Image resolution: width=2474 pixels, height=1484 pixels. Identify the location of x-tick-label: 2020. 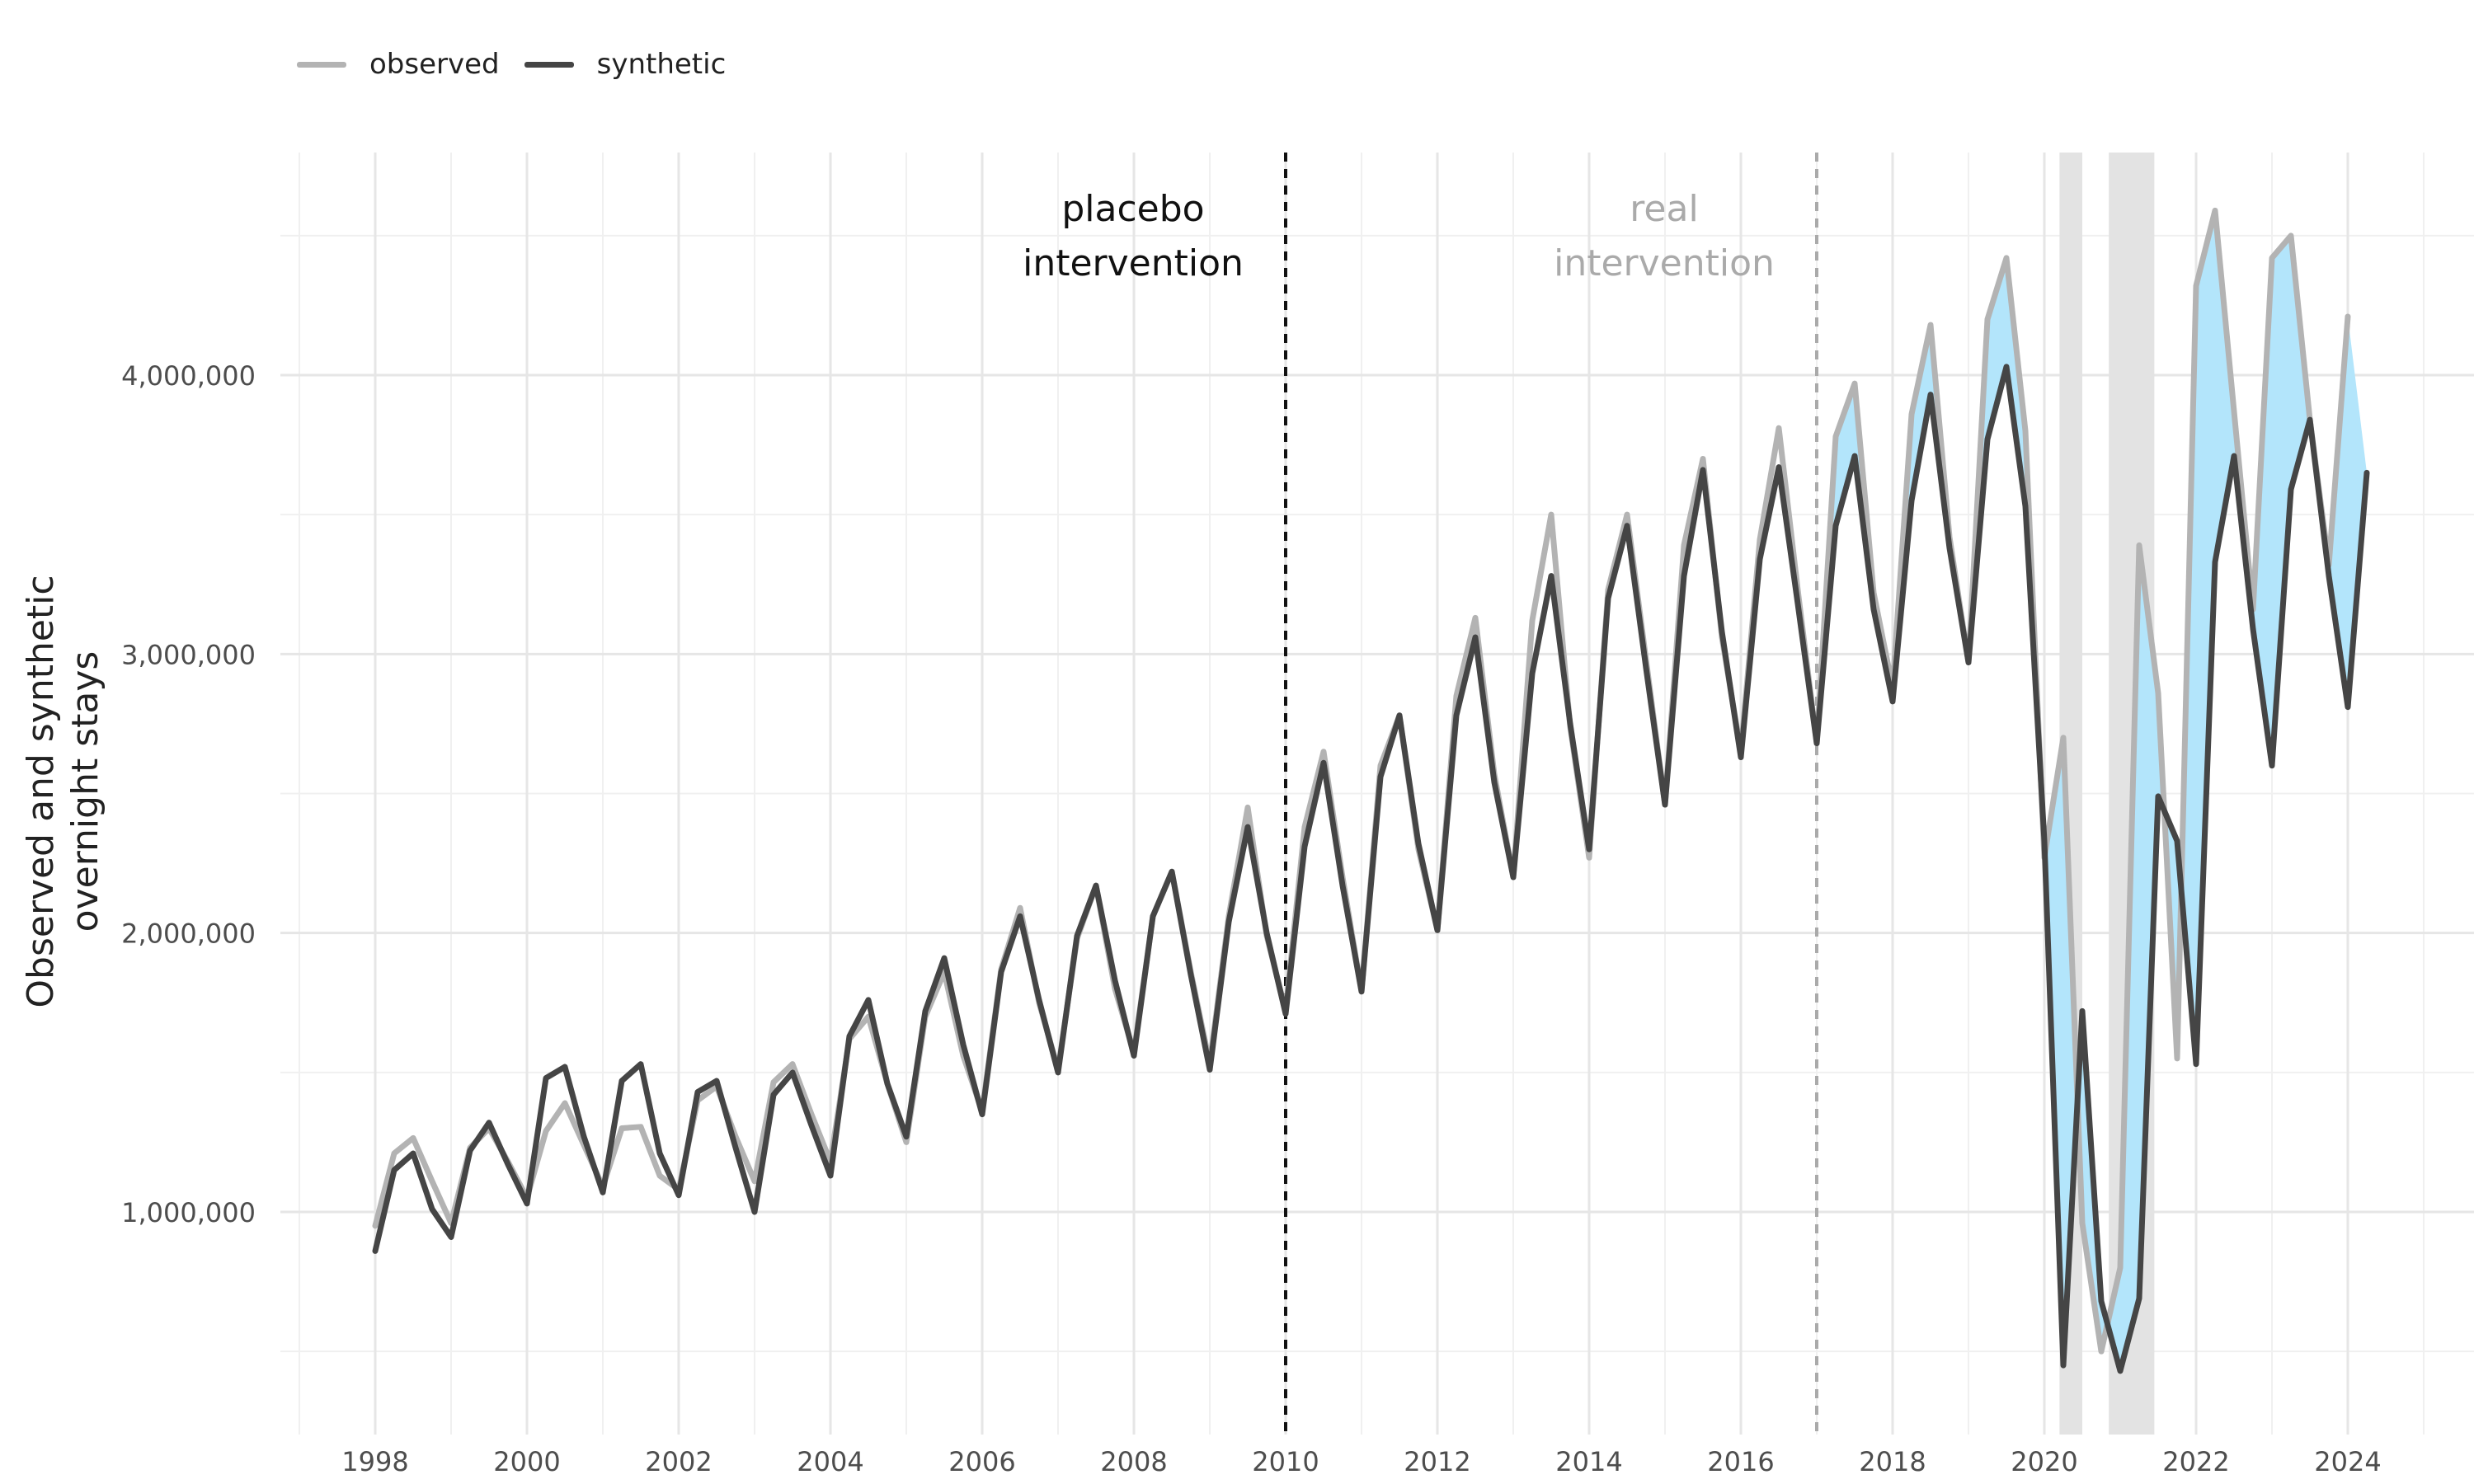
(2044, 1461).